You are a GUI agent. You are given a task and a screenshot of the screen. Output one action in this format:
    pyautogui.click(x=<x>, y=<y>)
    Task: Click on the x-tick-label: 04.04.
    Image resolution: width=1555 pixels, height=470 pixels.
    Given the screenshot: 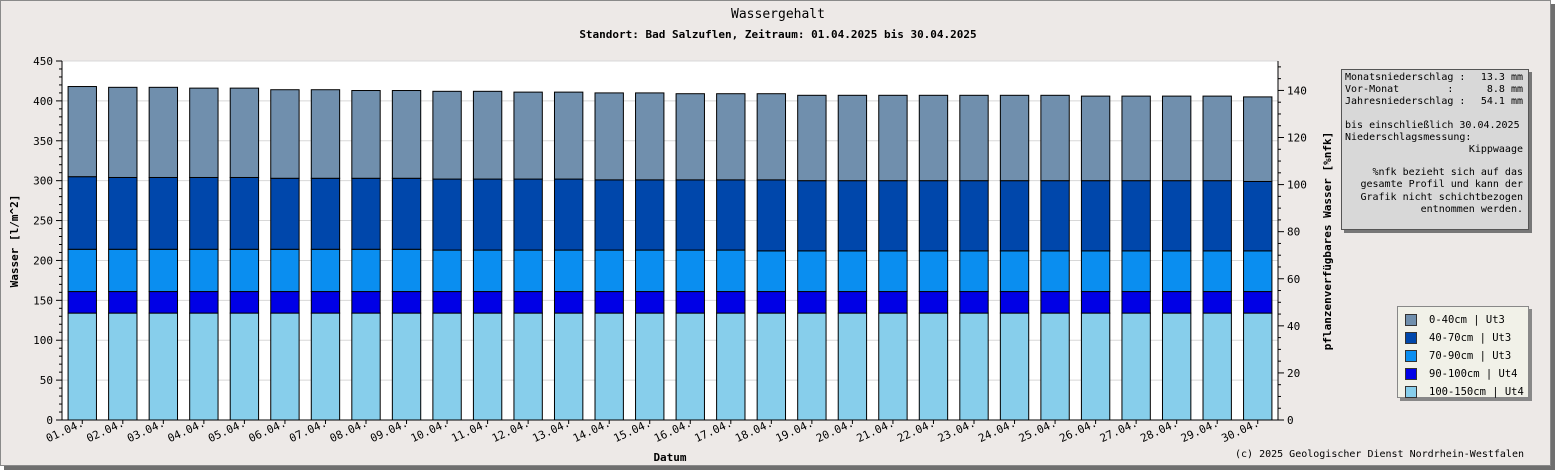 What is the action you would take?
    pyautogui.click(x=187, y=431)
    